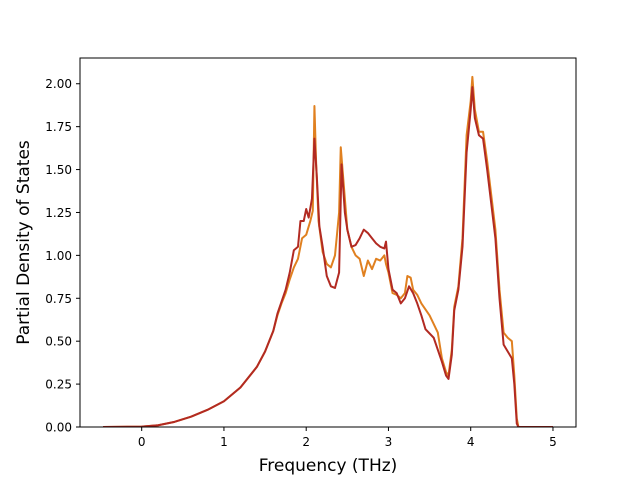  I want to click on x-tick-label: 2, so click(306, 442).